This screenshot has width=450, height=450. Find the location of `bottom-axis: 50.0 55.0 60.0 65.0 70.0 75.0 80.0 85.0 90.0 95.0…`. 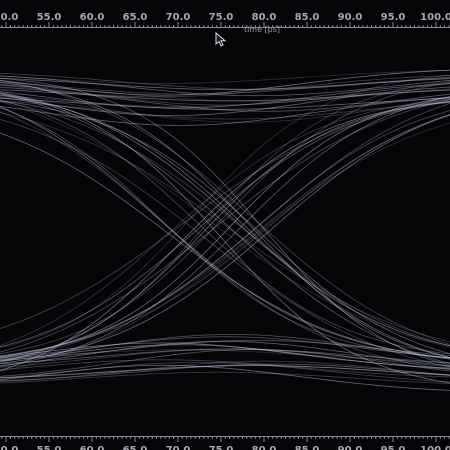

bottom-axis: 50.0 55.0 60.0 65.0 70.0 75.0 80.0 85.0 90.0 95.0… is located at coordinates (225, 443).